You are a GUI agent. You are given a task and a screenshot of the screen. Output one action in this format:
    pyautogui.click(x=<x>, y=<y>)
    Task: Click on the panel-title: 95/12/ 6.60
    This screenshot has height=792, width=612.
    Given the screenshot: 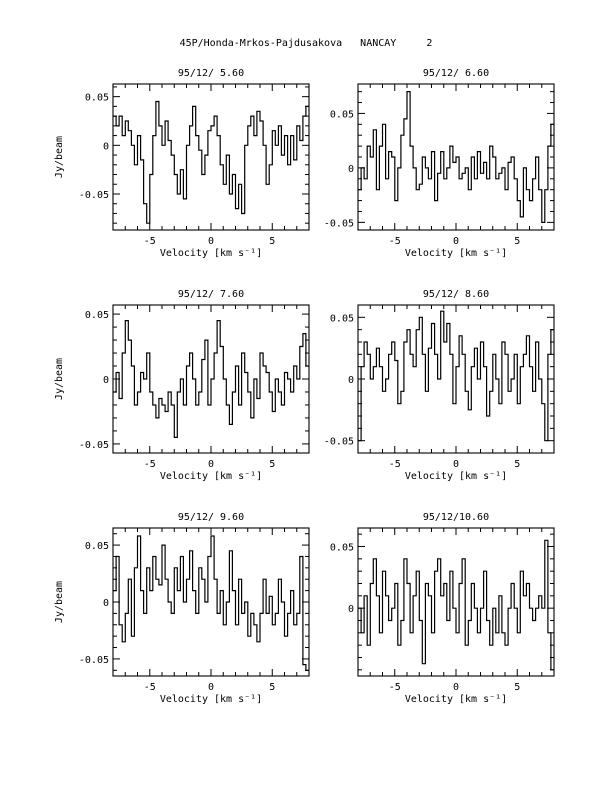 What is the action you would take?
    pyautogui.click(x=456, y=73)
    